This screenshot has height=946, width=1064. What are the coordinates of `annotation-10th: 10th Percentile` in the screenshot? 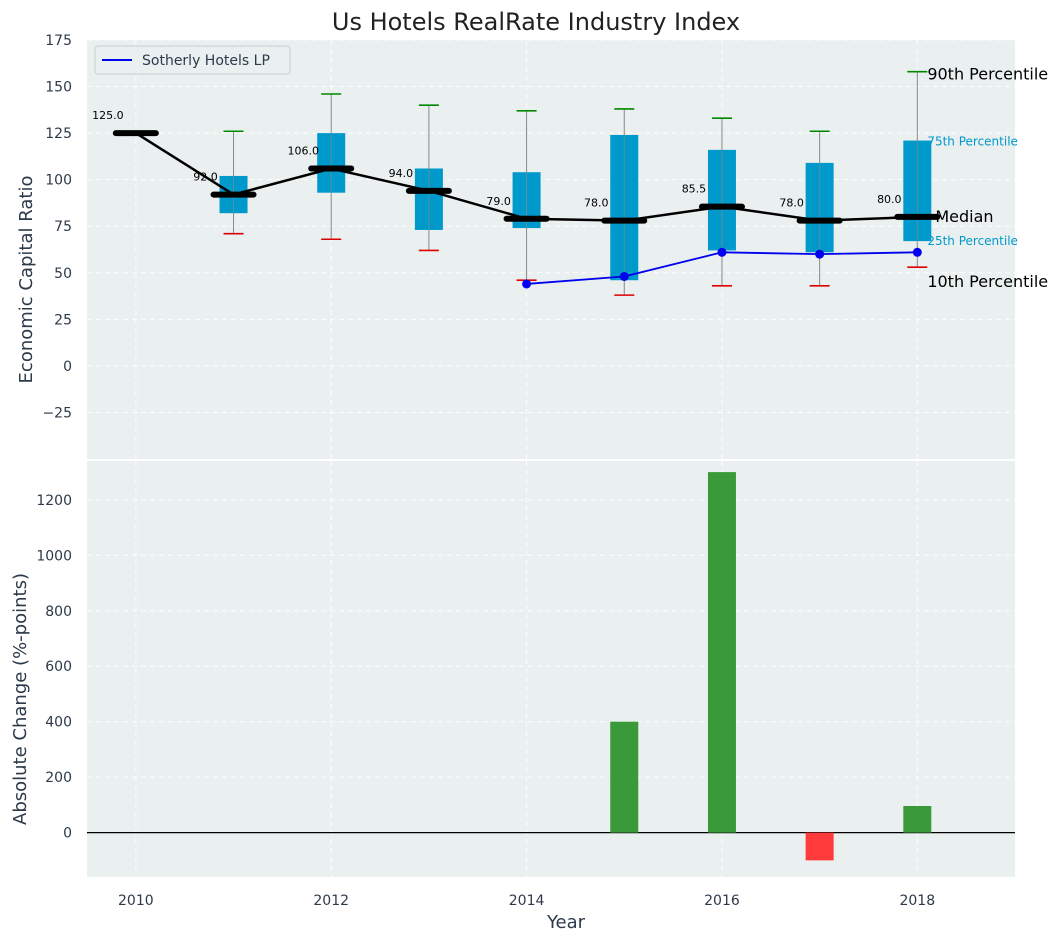 It's located at (987, 281).